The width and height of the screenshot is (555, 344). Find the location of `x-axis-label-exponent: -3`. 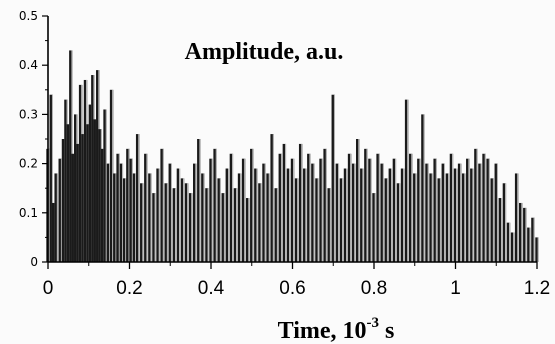

x-axis-label-exponent: -3 is located at coordinates (373, 323).